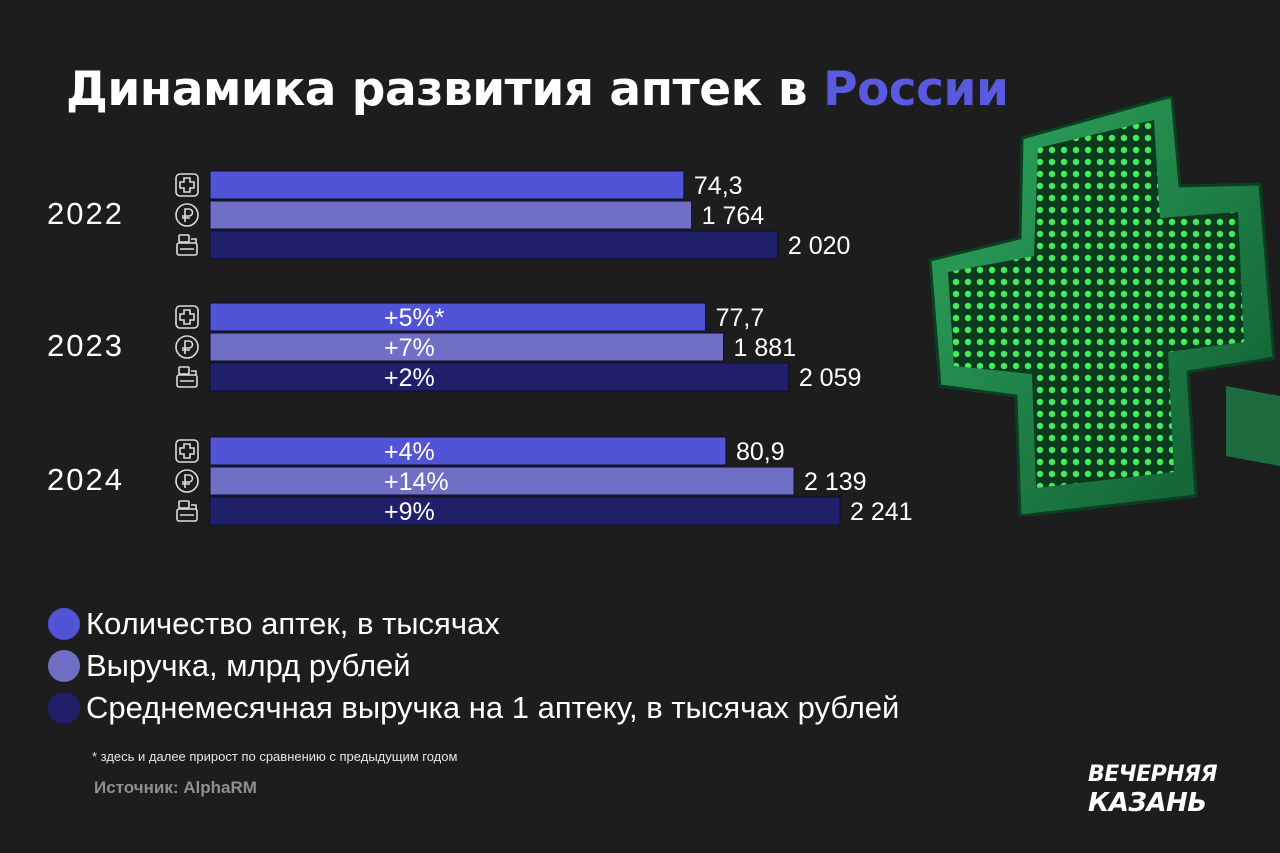  Describe the element at coordinates (765, 348) in the screenshot. I see `value-label: 1 881` at that location.